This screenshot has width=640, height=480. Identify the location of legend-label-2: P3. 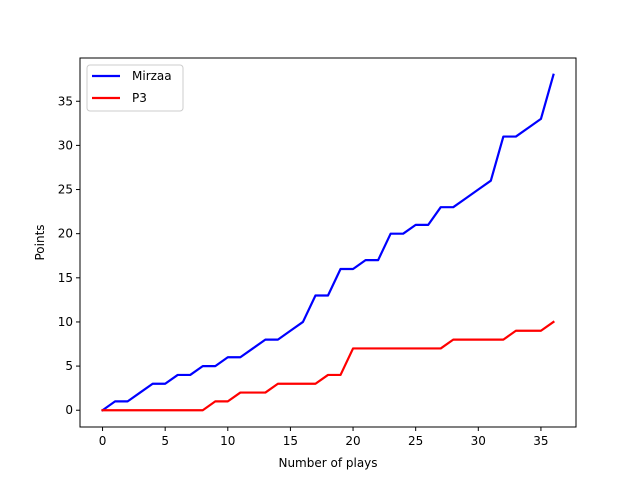
(139, 98).